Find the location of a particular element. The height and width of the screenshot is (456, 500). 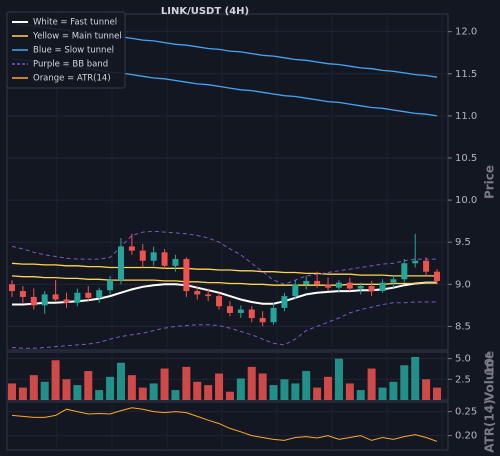

chart-title: LINK/USDT (4H) is located at coordinates (205, 11).